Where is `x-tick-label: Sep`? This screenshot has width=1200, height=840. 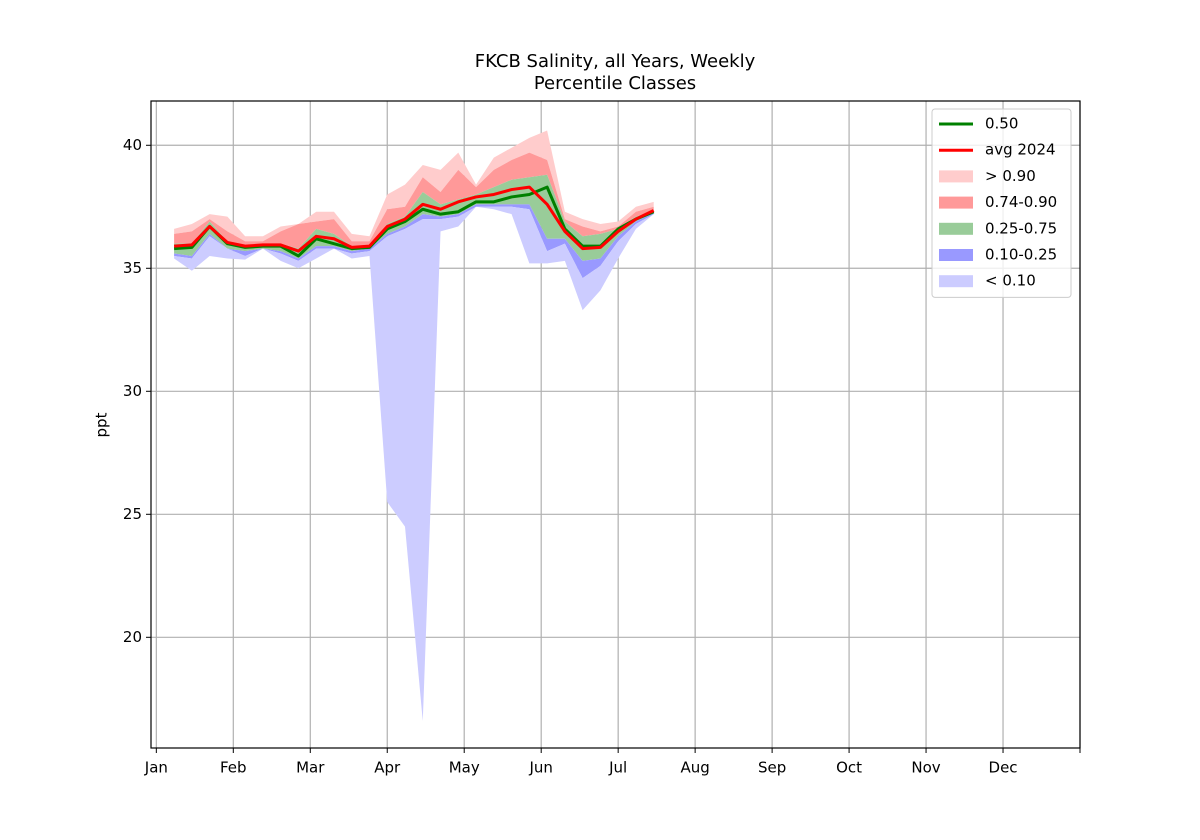
x-tick-label: Sep is located at coordinates (772, 768).